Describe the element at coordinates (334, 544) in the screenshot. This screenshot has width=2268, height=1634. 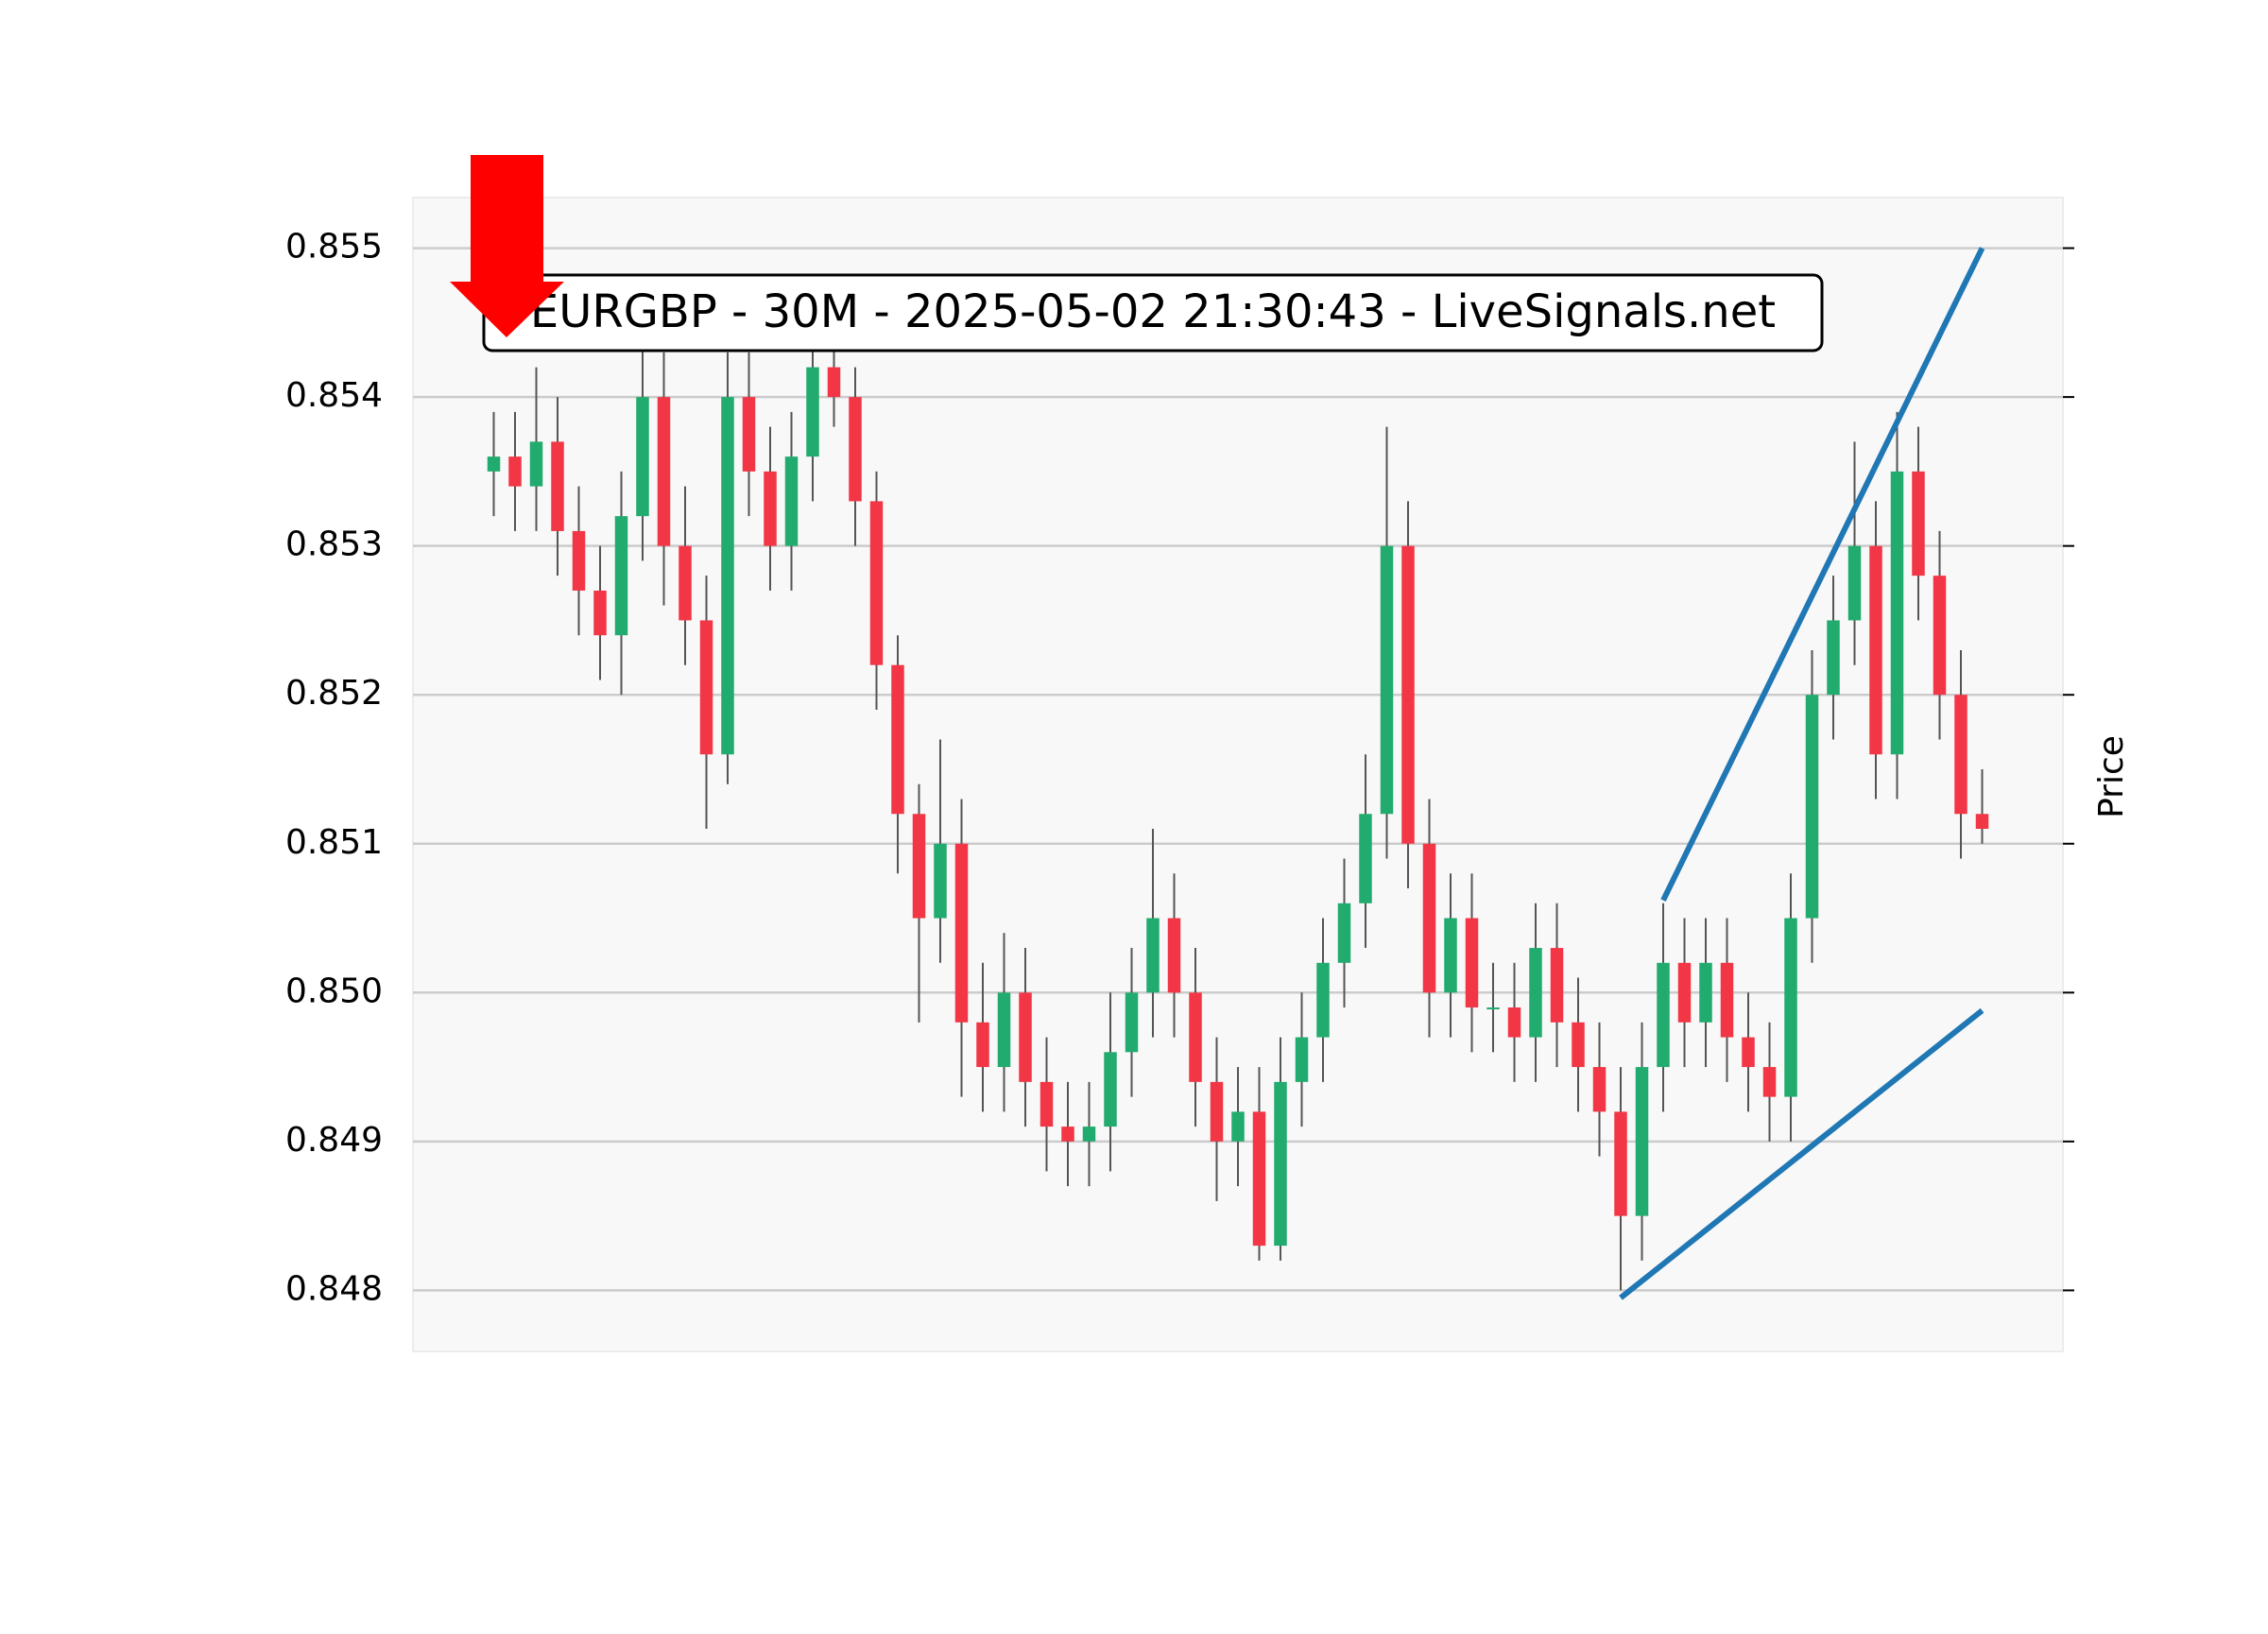
I see `y-tick-label: 0.853` at that location.